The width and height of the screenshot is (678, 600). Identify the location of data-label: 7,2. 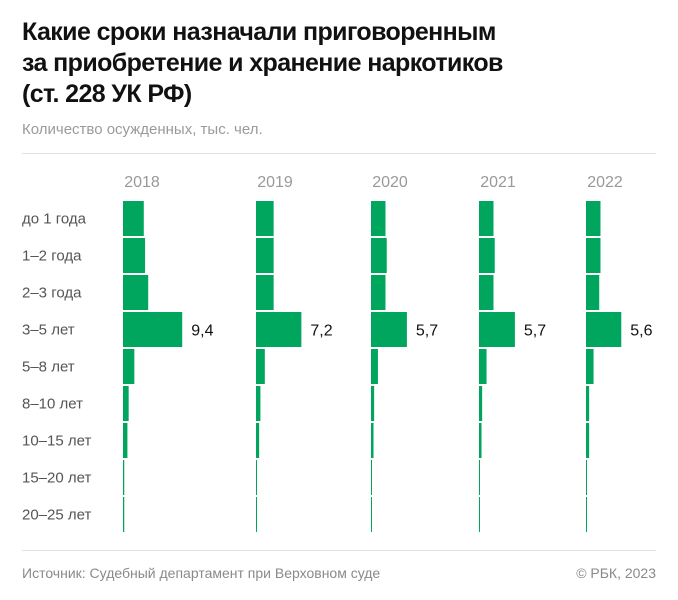
(321, 331).